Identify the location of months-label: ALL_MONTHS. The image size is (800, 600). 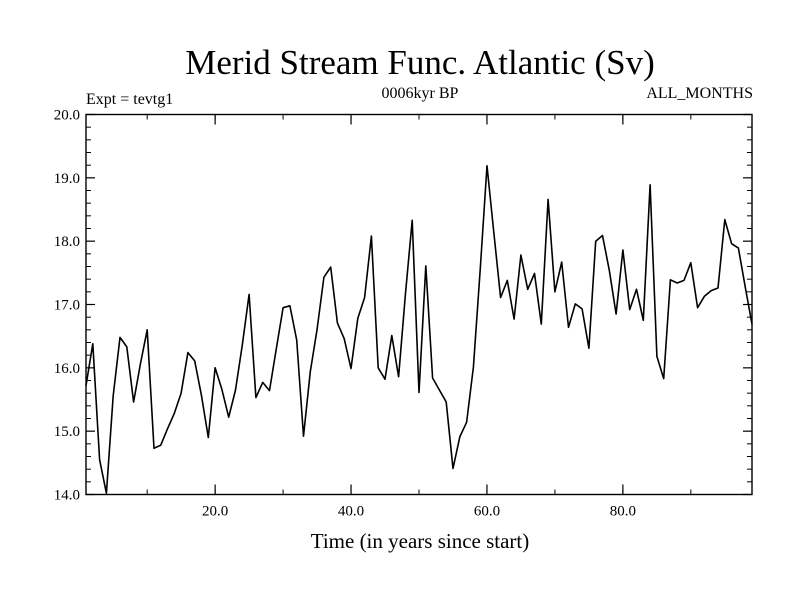
(699, 93).